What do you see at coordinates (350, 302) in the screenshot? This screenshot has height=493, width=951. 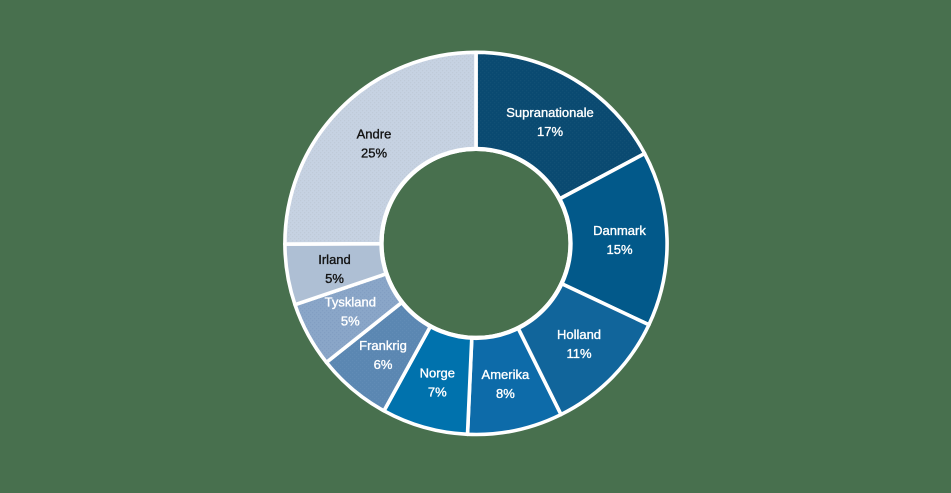 I see `svg-text: Tyskland` at bounding box center [350, 302].